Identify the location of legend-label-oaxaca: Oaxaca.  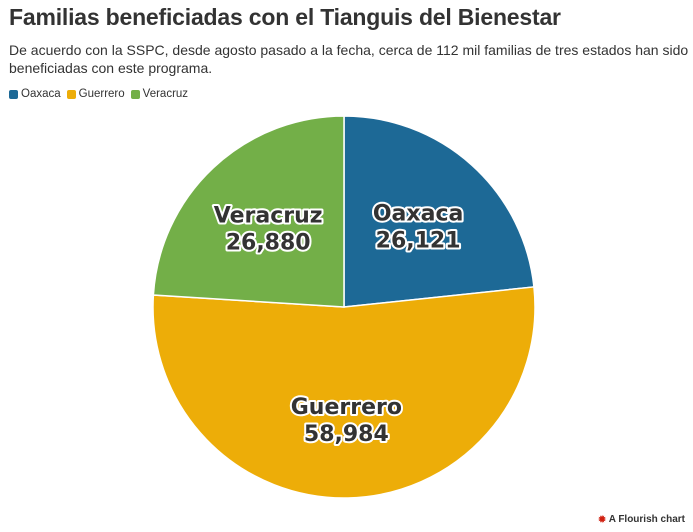
(41, 94).